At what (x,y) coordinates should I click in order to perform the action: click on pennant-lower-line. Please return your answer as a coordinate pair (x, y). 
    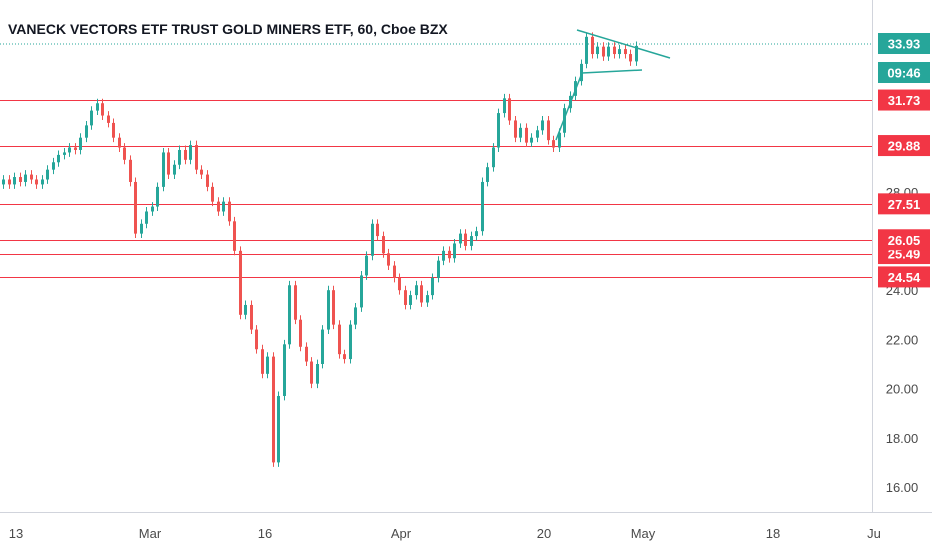
    Looking at the image, I should click on (612, 71).